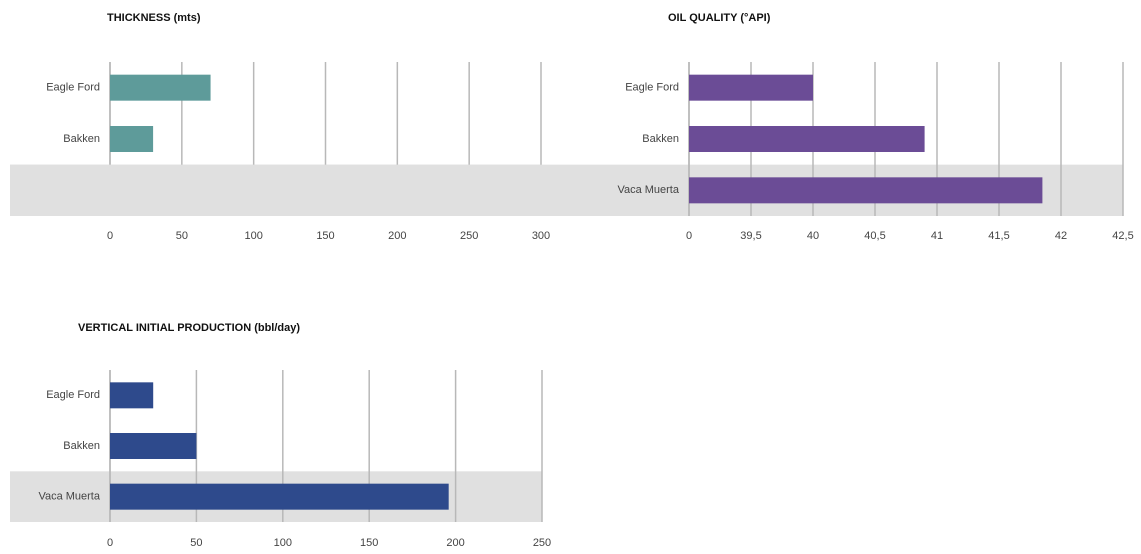 This screenshot has width=1141, height=554. Describe the element at coordinates (719, 18) in the screenshot. I see `chart-title: OIL QUALITY (°API)` at that location.